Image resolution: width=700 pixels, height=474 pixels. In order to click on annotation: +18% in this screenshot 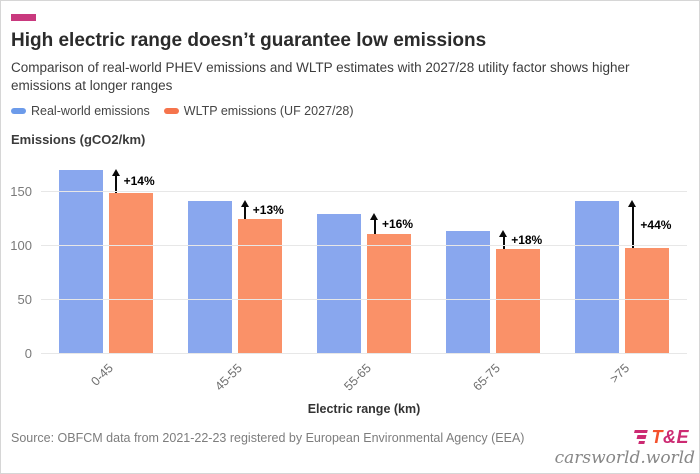, I will do `click(521, 239)`.